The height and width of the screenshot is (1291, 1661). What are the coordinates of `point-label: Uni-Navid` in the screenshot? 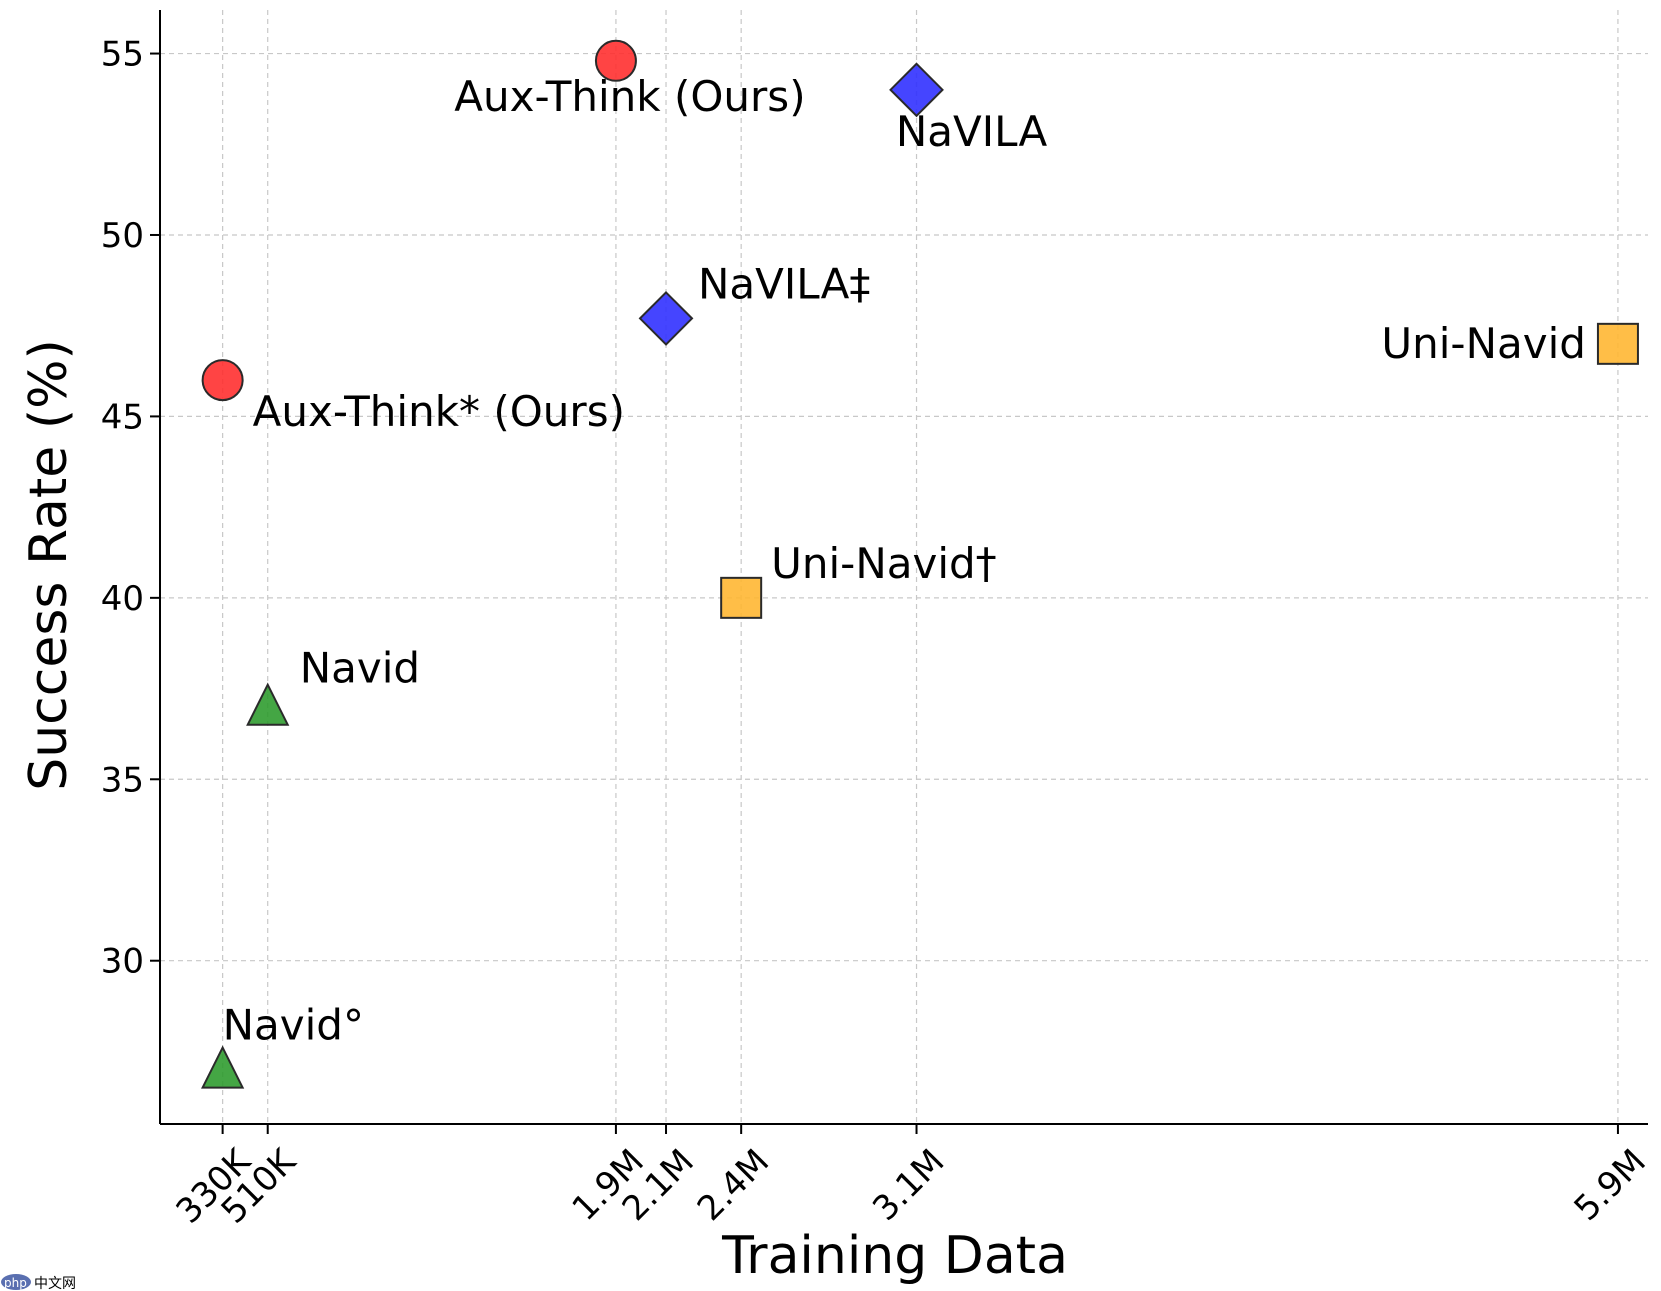 It's located at (1483, 343).